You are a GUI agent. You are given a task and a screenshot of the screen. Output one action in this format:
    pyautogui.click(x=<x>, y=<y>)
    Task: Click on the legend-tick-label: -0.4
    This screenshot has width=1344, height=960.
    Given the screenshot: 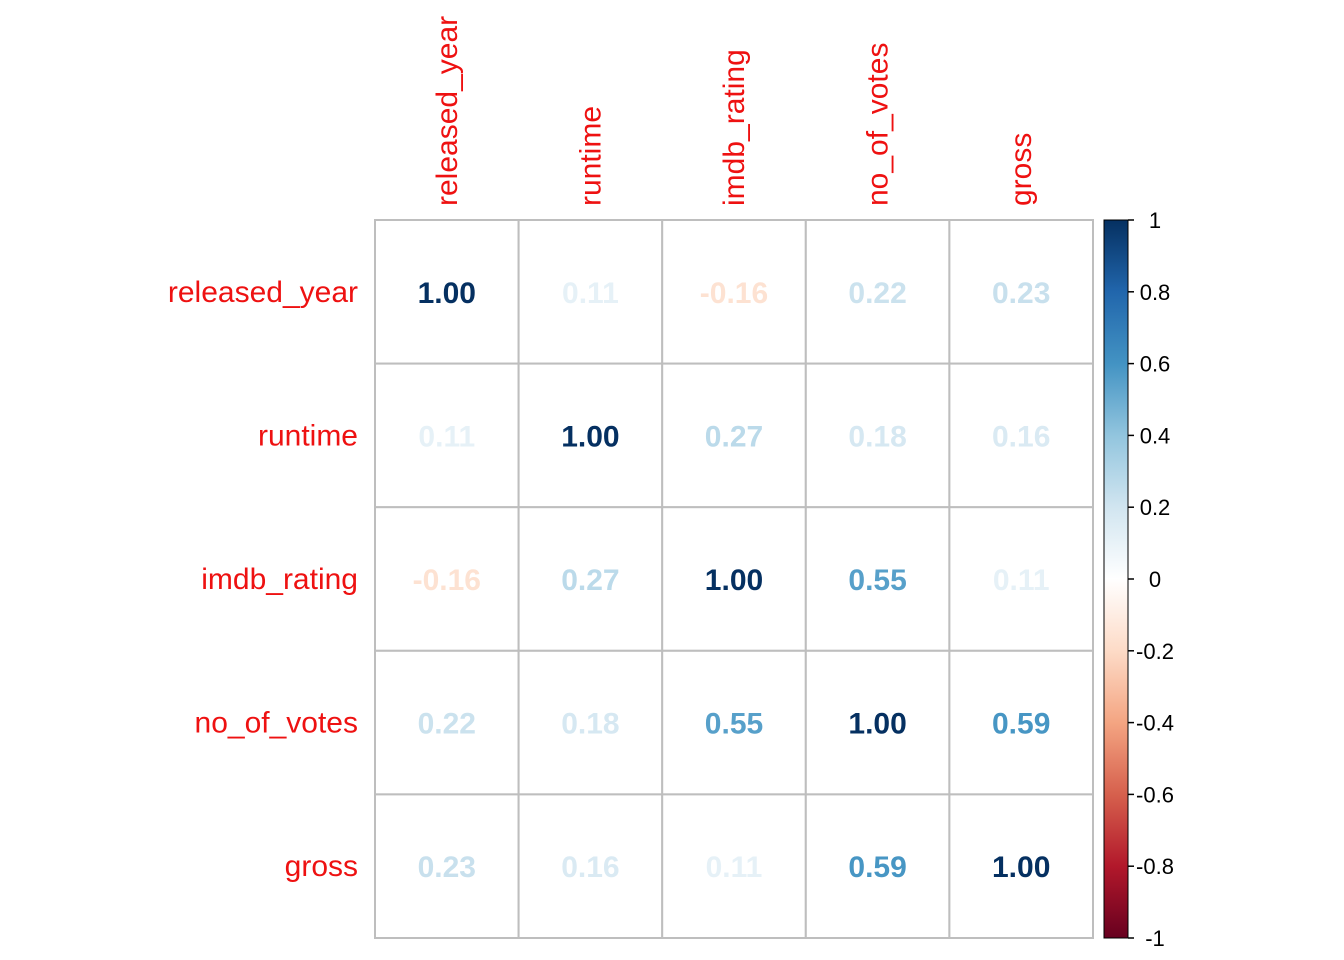 What is the action you would take?
    pyautogui.click(x=1155, y=723)
    